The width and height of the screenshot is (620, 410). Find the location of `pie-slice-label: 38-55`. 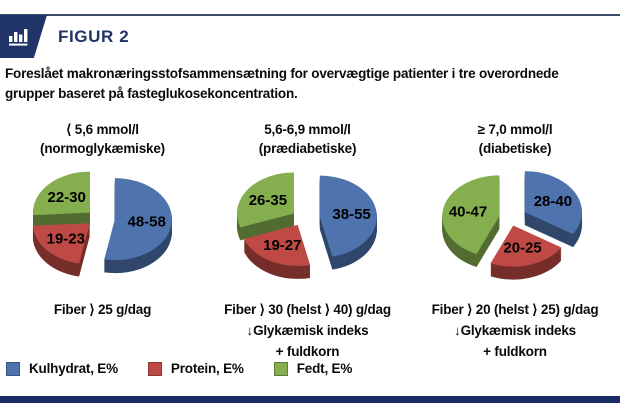

pie-slice-label: 38-55 is located at coordinates (351, 214).